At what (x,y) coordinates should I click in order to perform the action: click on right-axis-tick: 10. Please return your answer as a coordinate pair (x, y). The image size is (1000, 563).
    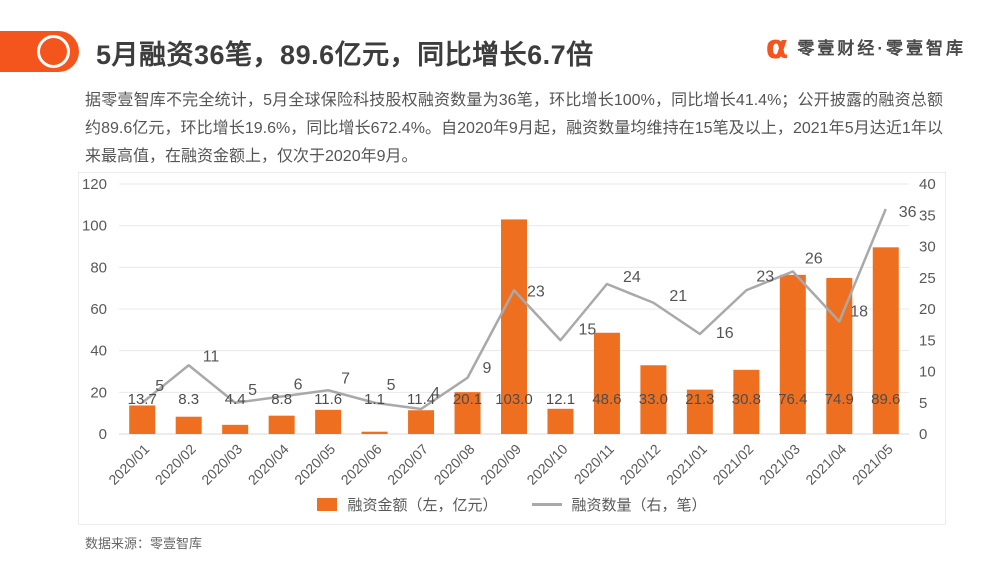
    Looking at the image, I should click on (927, 372).